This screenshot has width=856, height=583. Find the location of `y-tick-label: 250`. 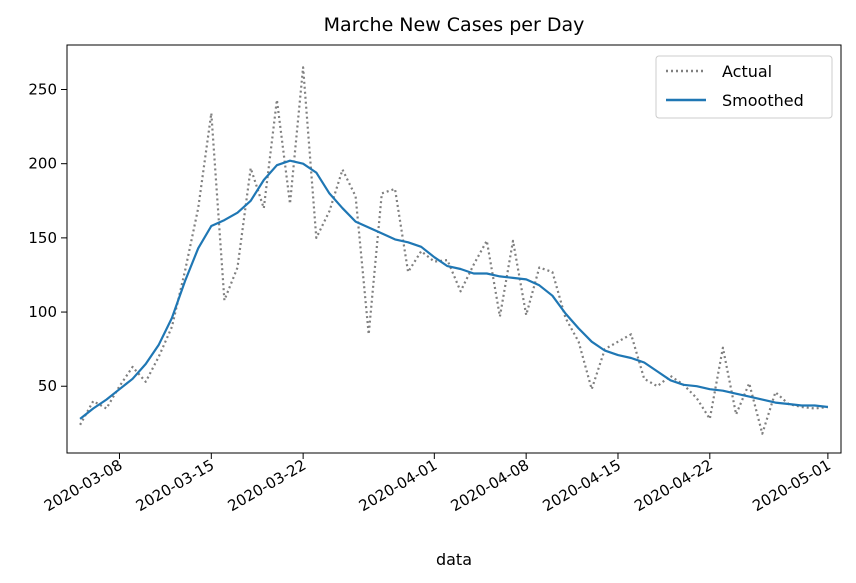

y-tick-label: 250 is located at coordinates (42, 90).